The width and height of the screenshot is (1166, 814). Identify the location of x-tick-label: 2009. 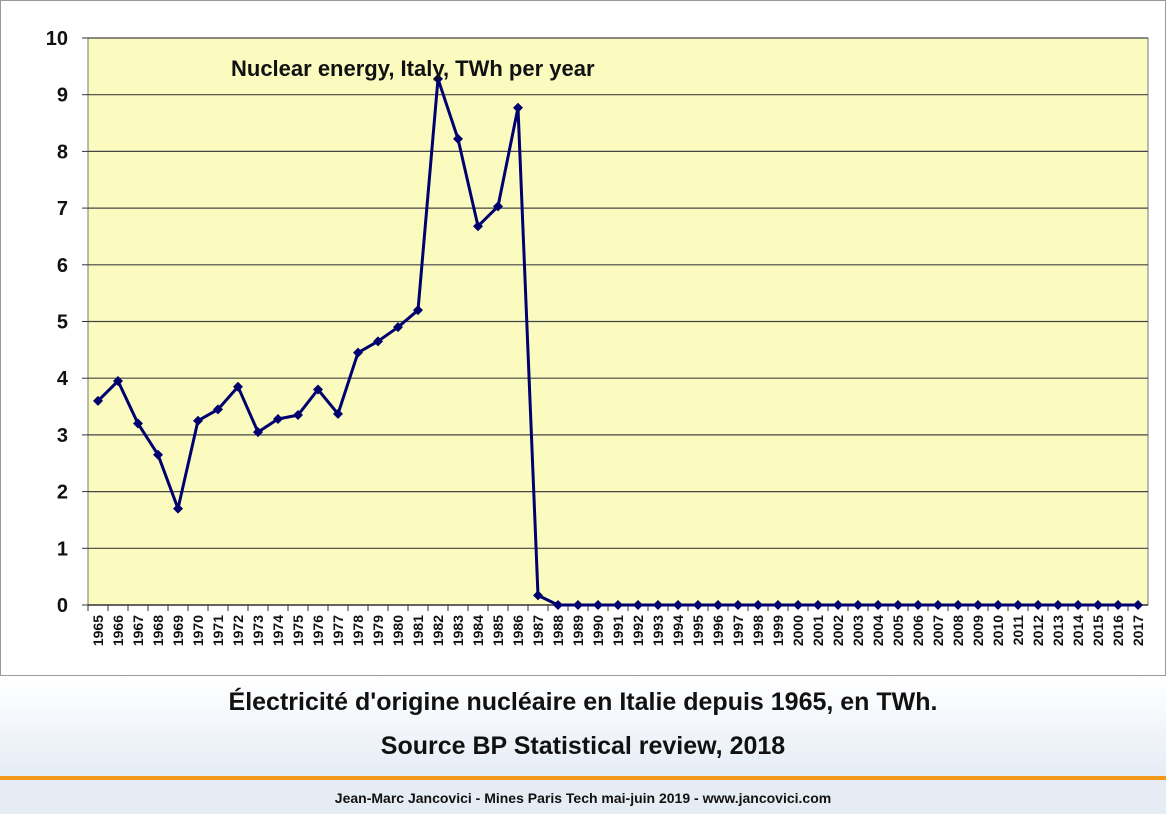
(978, 630).